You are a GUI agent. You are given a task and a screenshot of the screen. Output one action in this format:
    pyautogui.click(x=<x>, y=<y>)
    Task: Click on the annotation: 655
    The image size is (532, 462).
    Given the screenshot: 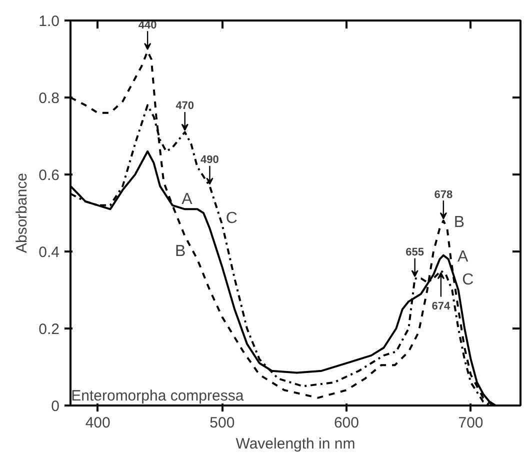 What is the action you would take?
    pyautogui.click(x=415, y=252)
    